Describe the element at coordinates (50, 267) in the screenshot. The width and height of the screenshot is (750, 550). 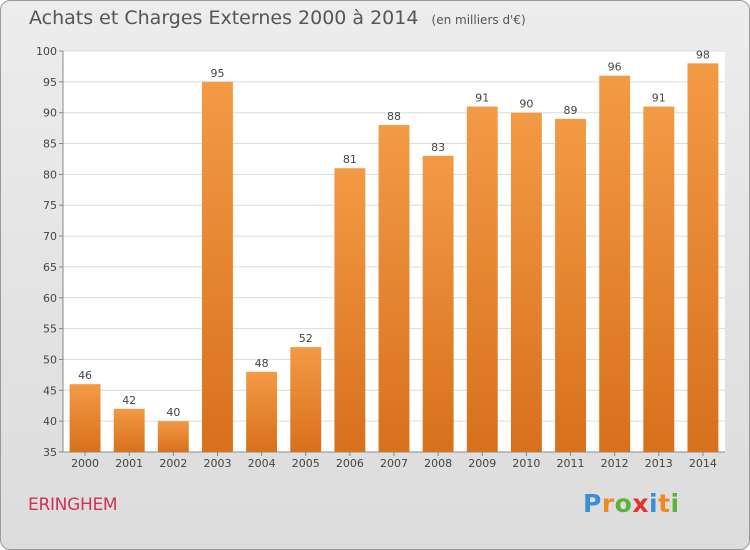
I see `y-tick-label: 65` at that location.